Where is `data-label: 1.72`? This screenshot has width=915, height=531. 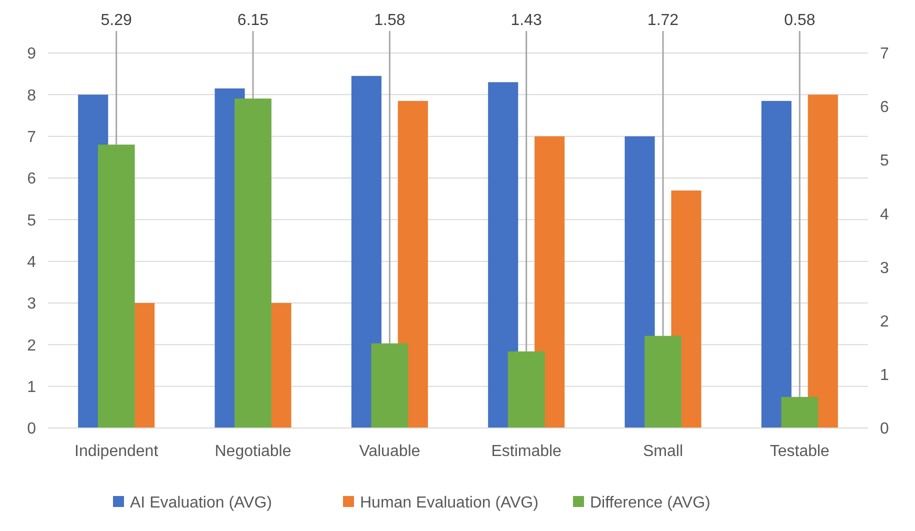 data-label: 1.72 is located at coordinates (663, 20).